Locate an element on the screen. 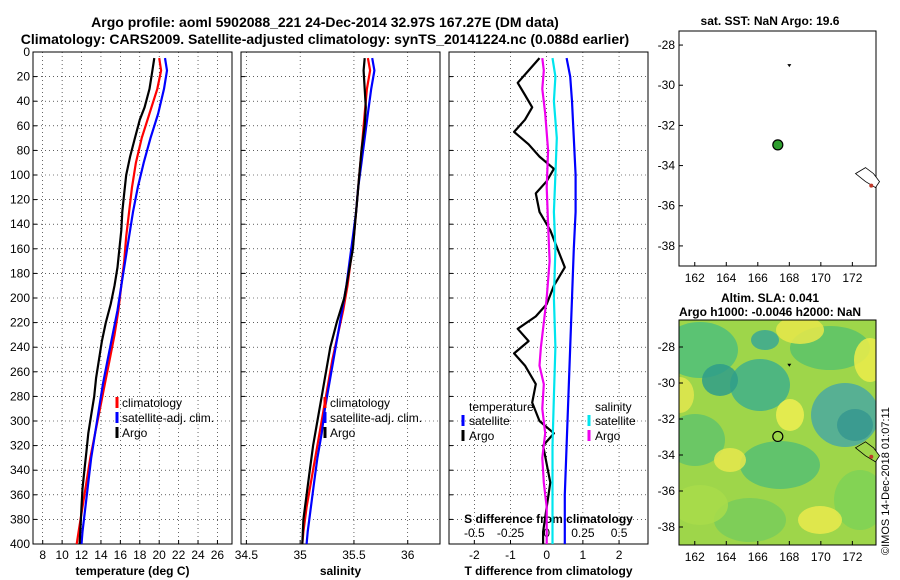 This screenshot has height=580, width=900. y-tick-label: 100 is located at coordinates (20, 175).